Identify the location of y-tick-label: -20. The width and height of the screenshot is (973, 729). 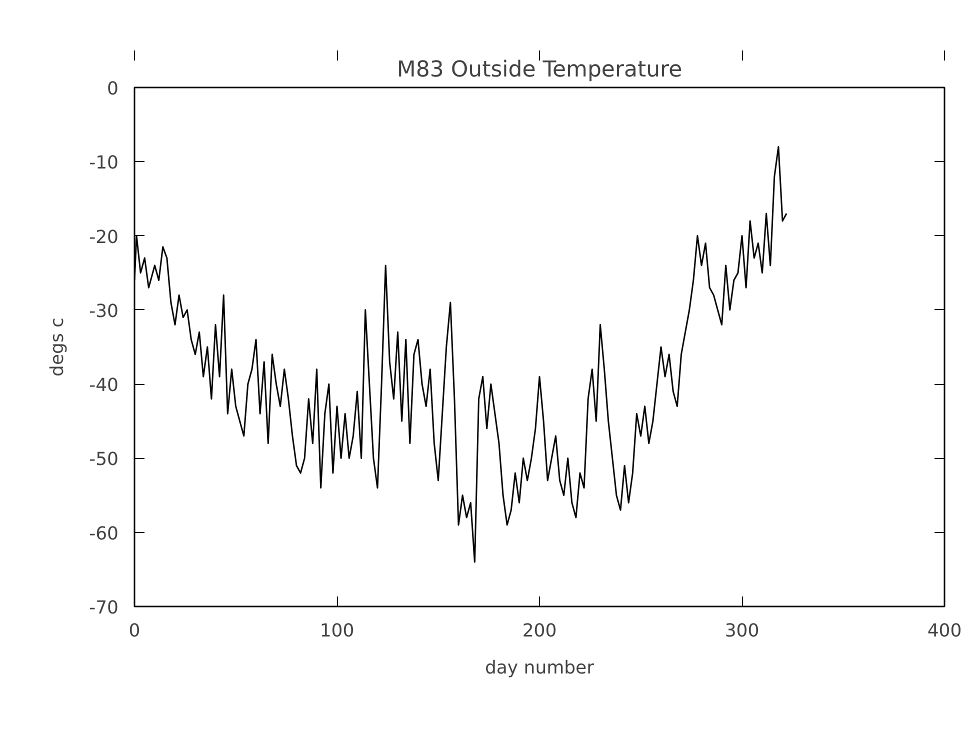
(104, 237).